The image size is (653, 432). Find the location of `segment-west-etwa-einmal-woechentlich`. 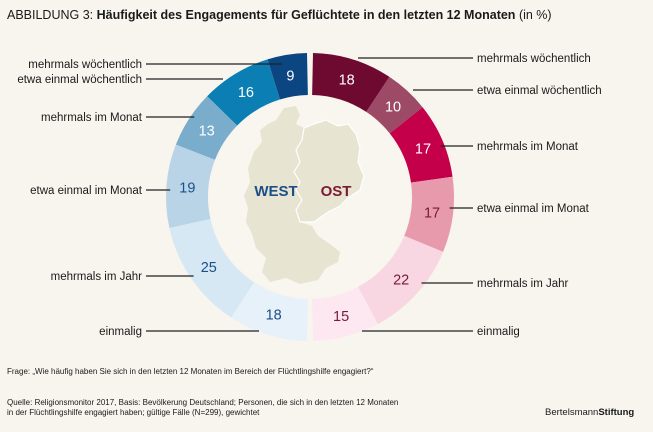

segment-west-etwa-einmal-woechentlich is located at coordinates (243, 92).